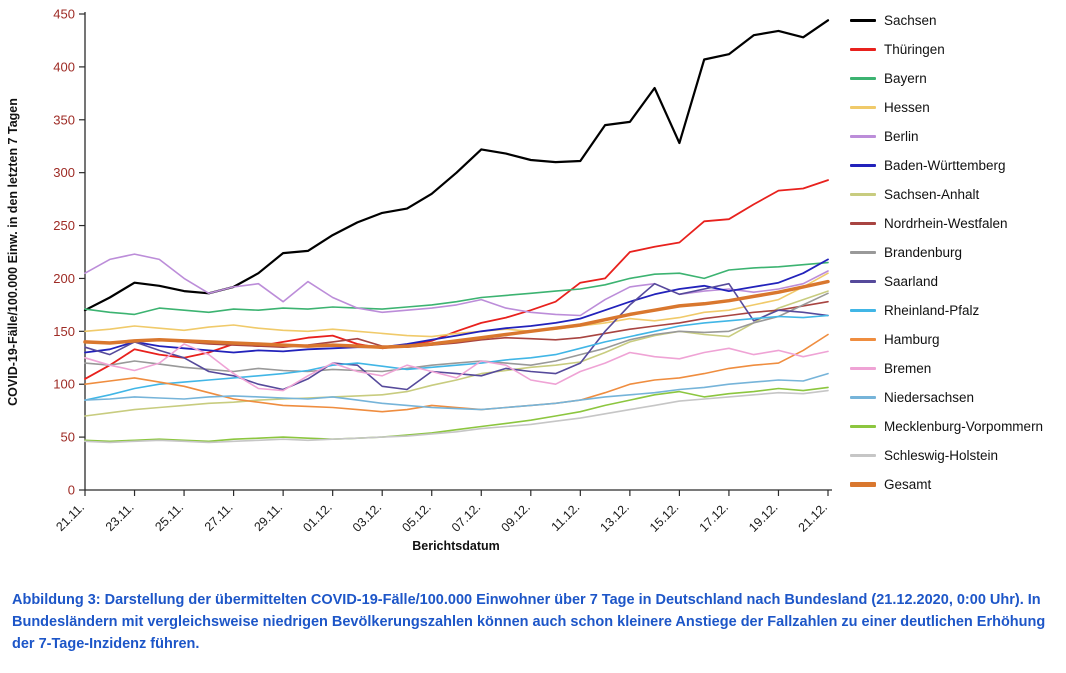 The width and height of the screenshot is (1066, 673). I want to click on legend-item: Mecklenburg-Vorpommern, so click(957, 426).